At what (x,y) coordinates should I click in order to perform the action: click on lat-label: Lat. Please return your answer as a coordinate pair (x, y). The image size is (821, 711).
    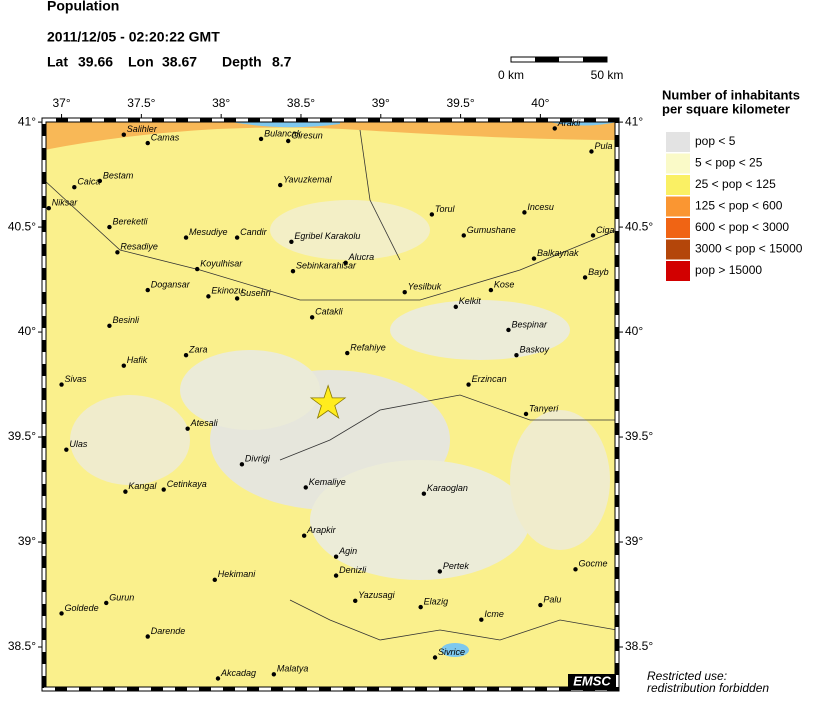
    Looking at the image, I should click on (57, 62).